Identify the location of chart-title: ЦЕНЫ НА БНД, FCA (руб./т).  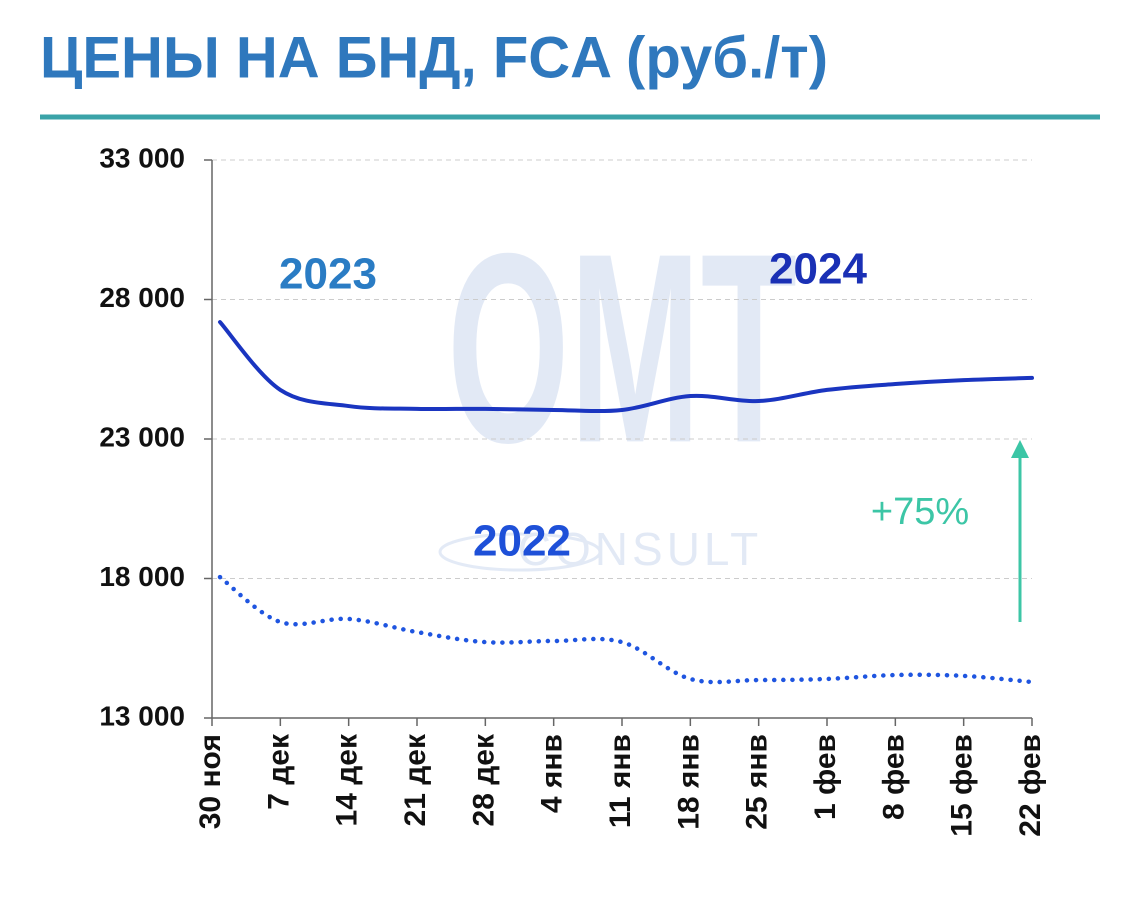
(434, 57).